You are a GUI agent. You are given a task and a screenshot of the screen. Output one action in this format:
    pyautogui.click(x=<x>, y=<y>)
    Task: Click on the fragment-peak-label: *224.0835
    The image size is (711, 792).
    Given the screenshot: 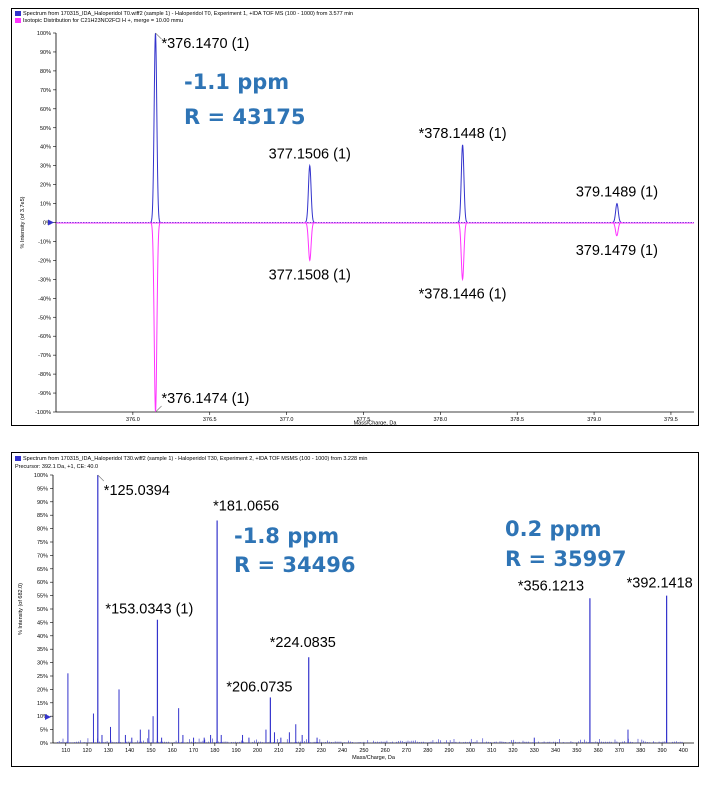 What is the action you would take?
    pyautogui.click(x=303, y=643)
    